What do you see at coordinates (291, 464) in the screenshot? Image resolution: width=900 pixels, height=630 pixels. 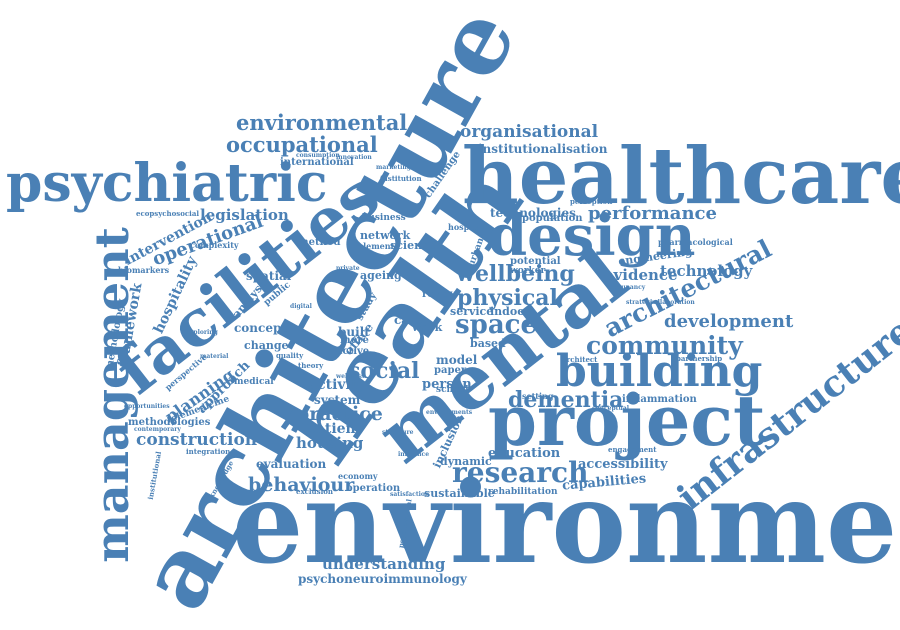 I see `word-evaluation: evaluation` at bounding box center [291, 464].